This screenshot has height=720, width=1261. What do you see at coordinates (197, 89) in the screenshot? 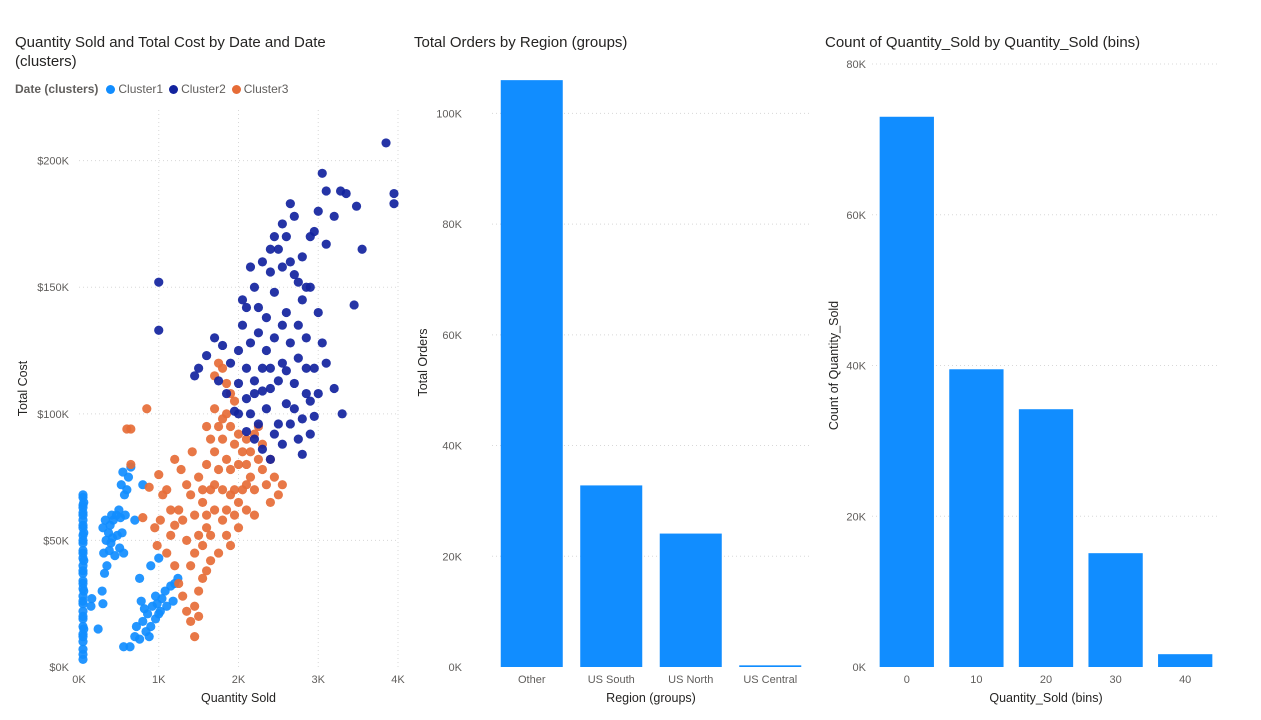
I see `legend-item-cluster2: Cluster2` at bounding box center [197, 89].